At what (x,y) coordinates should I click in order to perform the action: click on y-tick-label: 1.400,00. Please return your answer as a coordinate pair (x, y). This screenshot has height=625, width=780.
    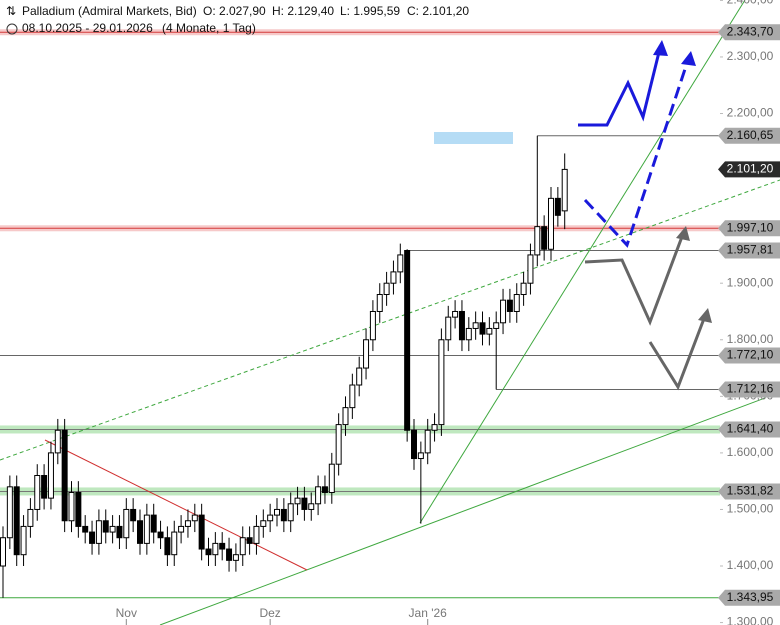
    Looking at the image, I should click on (750, 565).